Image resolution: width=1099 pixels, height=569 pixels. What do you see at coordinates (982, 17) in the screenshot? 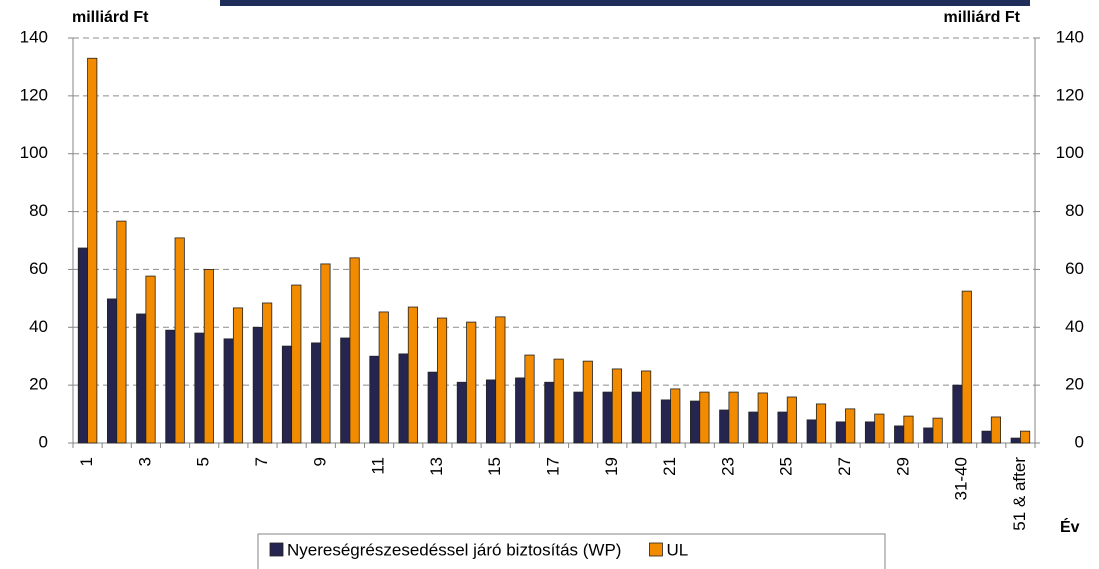
I see `y2-axis-title: milliárd Ft` at bounding box center [982, 17].